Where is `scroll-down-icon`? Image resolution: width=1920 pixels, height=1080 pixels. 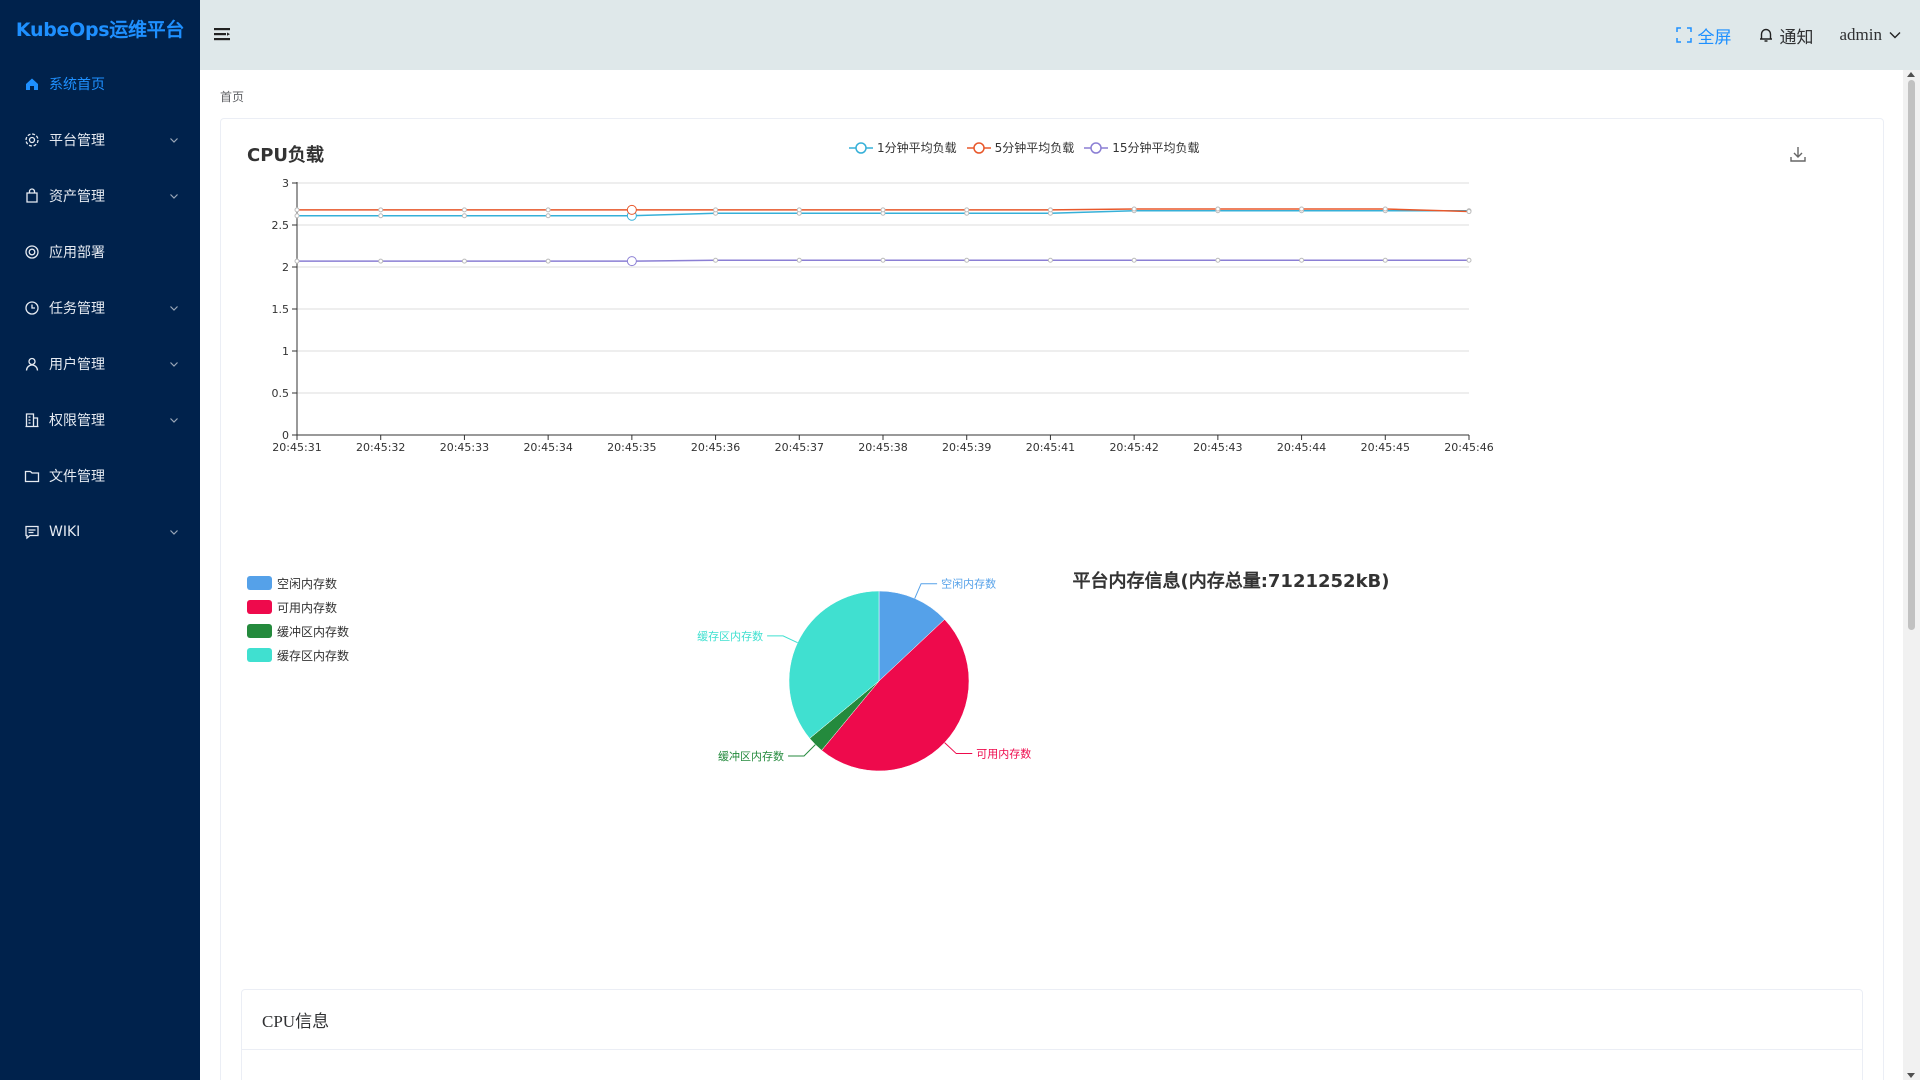
scroll-down-icon is located at coordinates (1911, 1075).